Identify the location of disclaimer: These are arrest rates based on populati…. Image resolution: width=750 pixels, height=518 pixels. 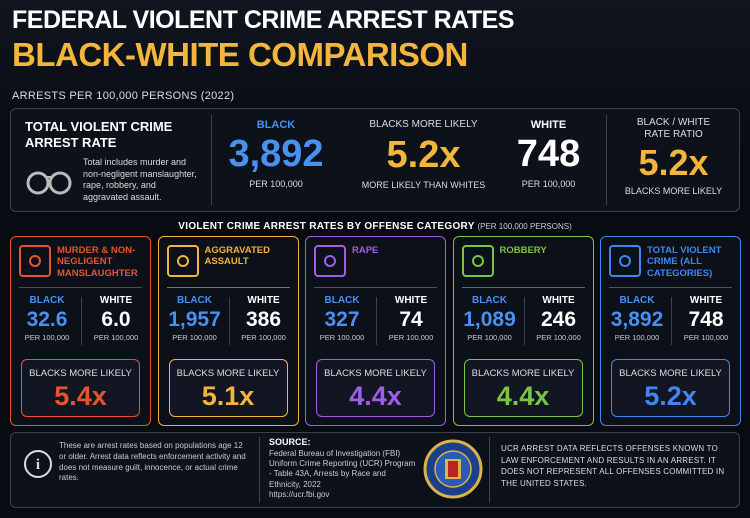
(152, 462).